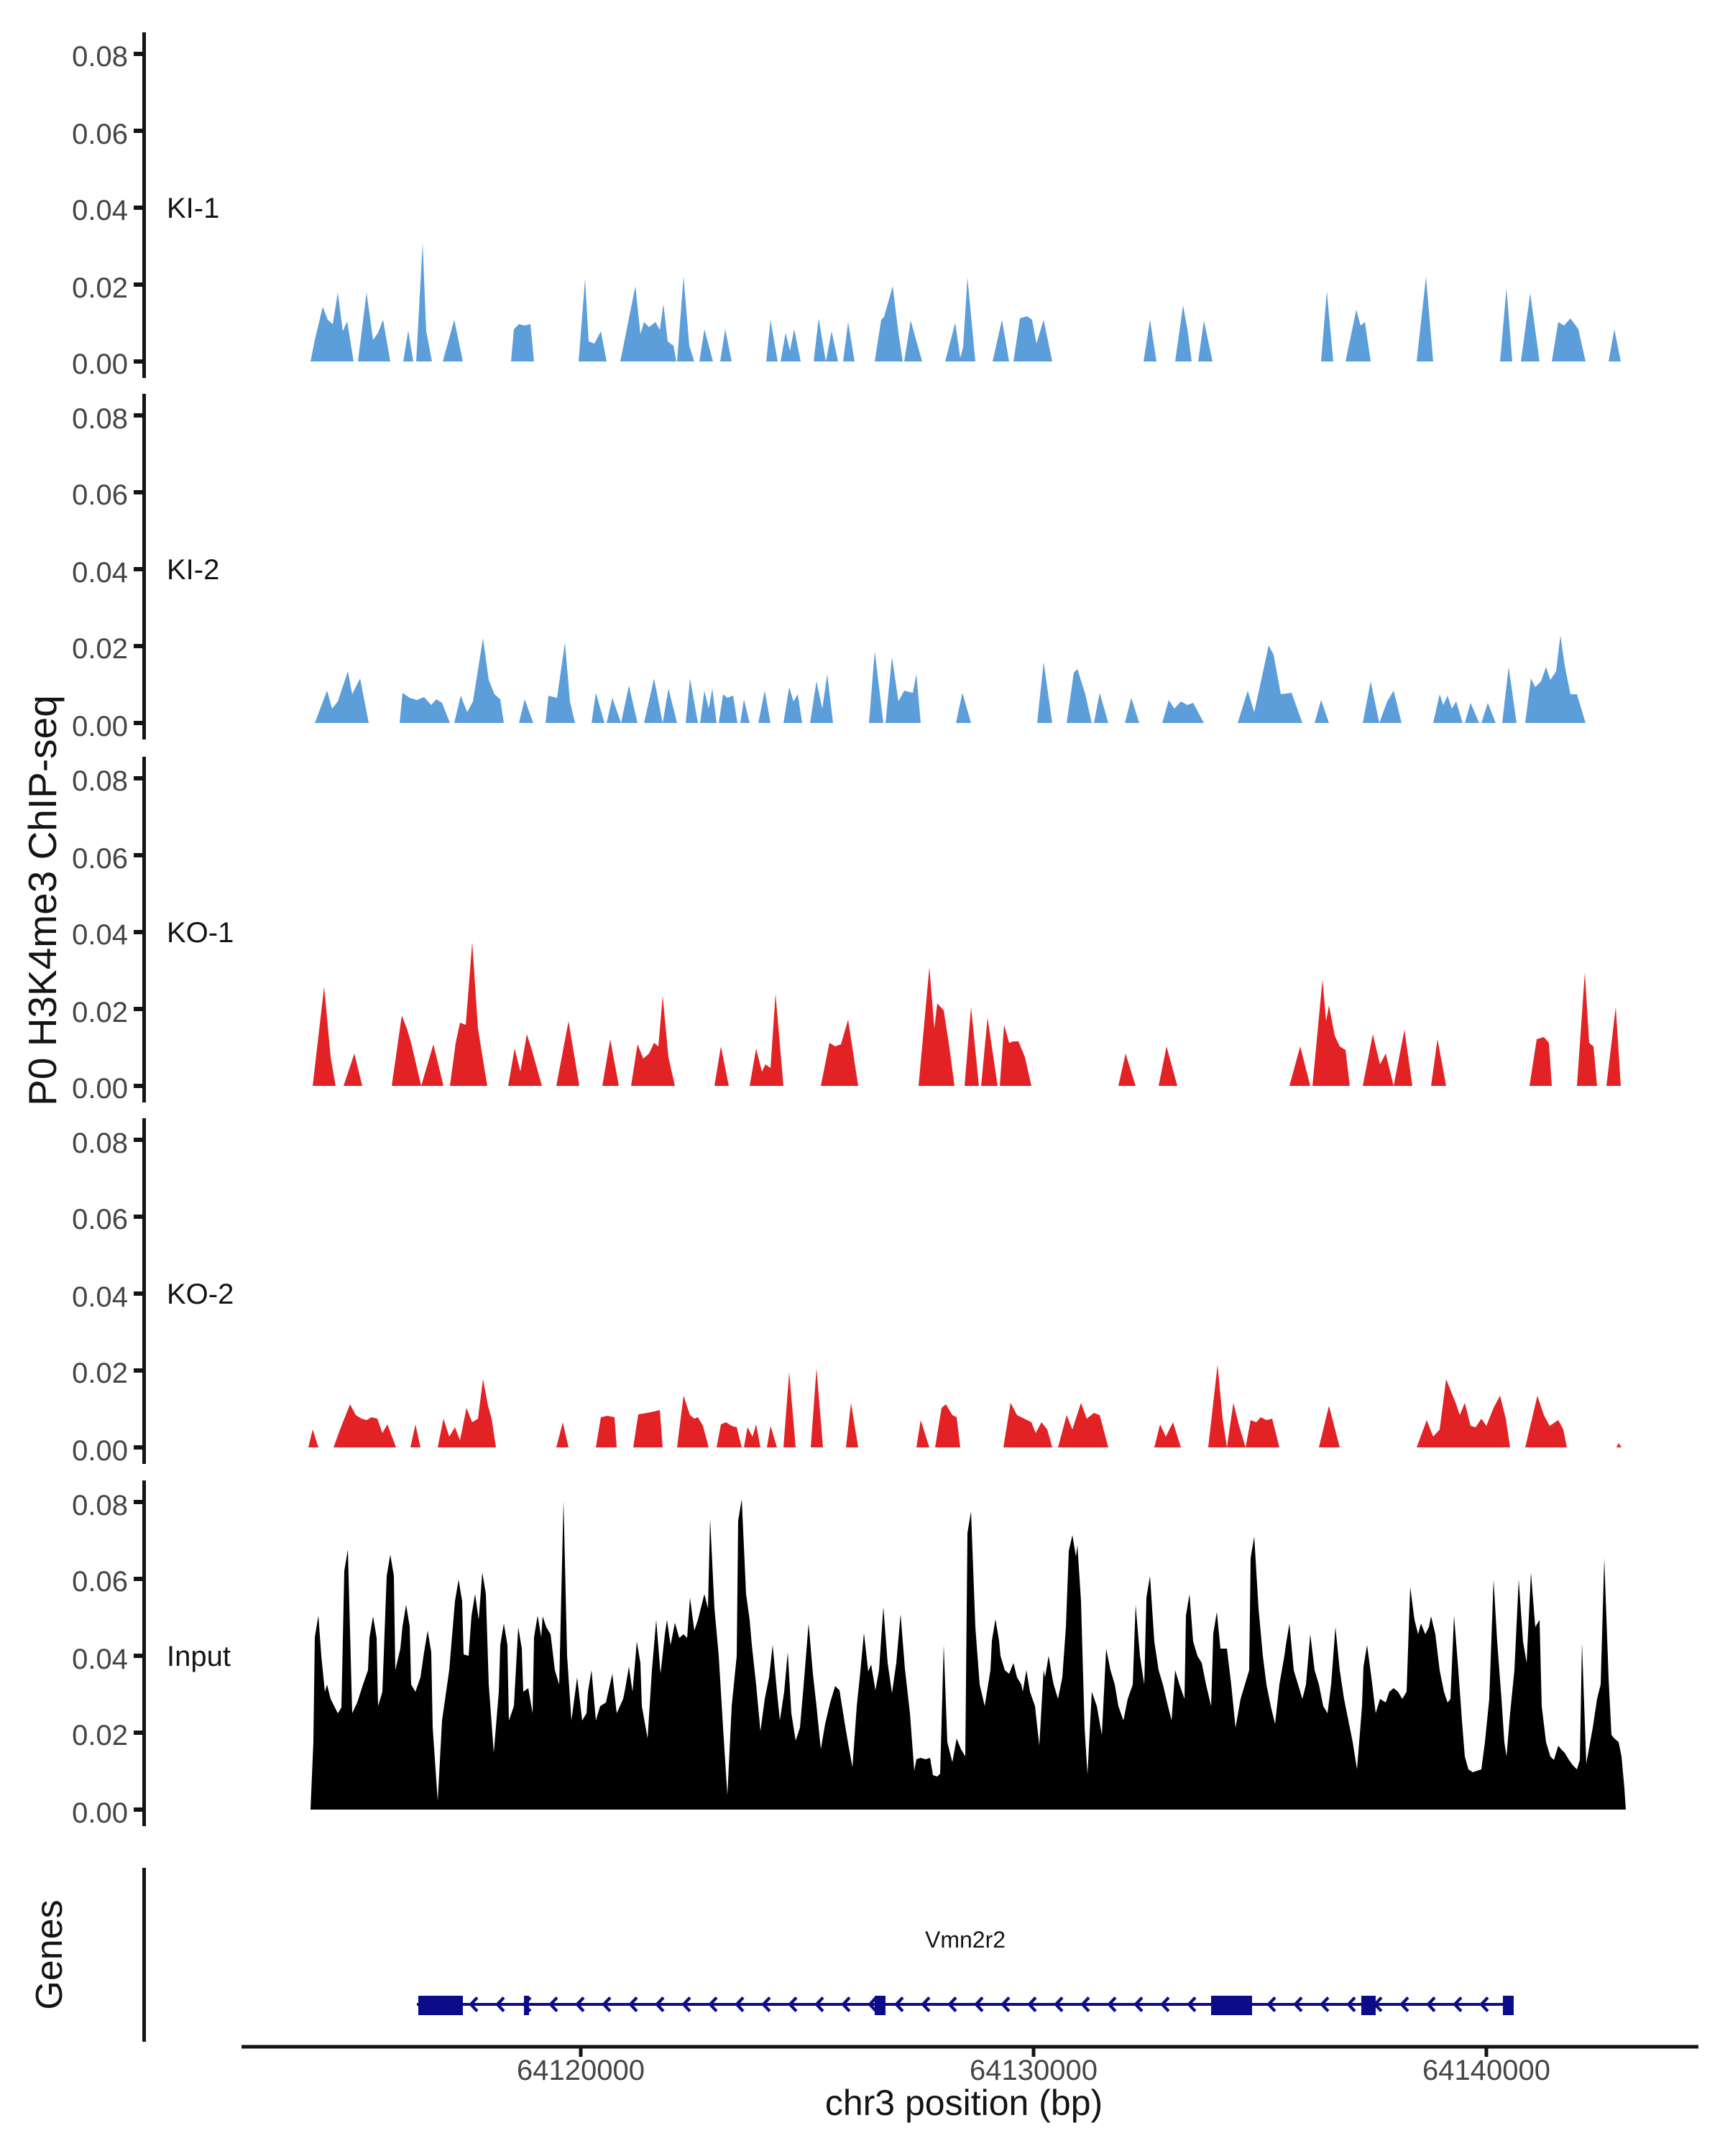  I want to click on svg-text: KI-2, so click(193, 570).